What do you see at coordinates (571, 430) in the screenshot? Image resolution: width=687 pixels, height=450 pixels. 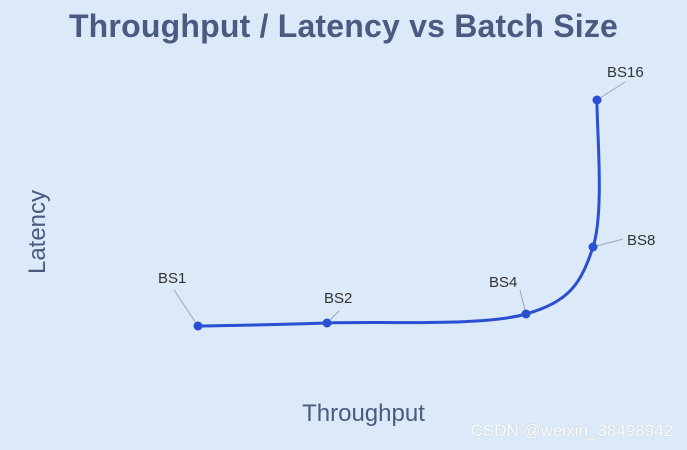 I see `watermark: CSDN @weixin_38498942` at bounding box center [571, 430].